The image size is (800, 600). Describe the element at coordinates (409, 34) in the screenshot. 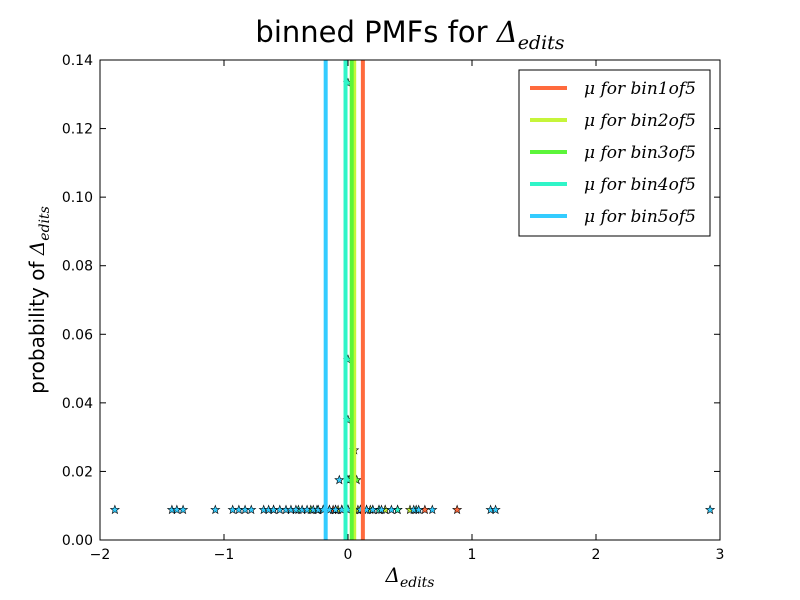

I see `chart-title: binned PMFs for Δedits` at that location.